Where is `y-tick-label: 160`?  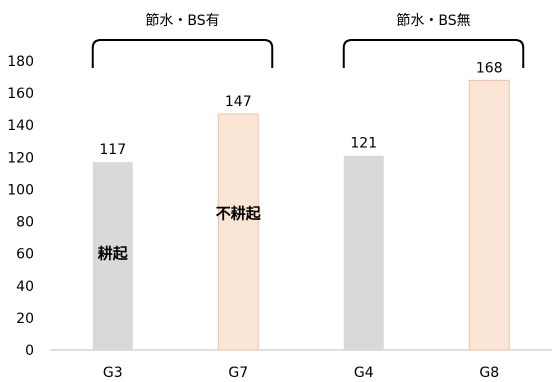 y-tick-label: 160 is located at coordinates (20, 94).